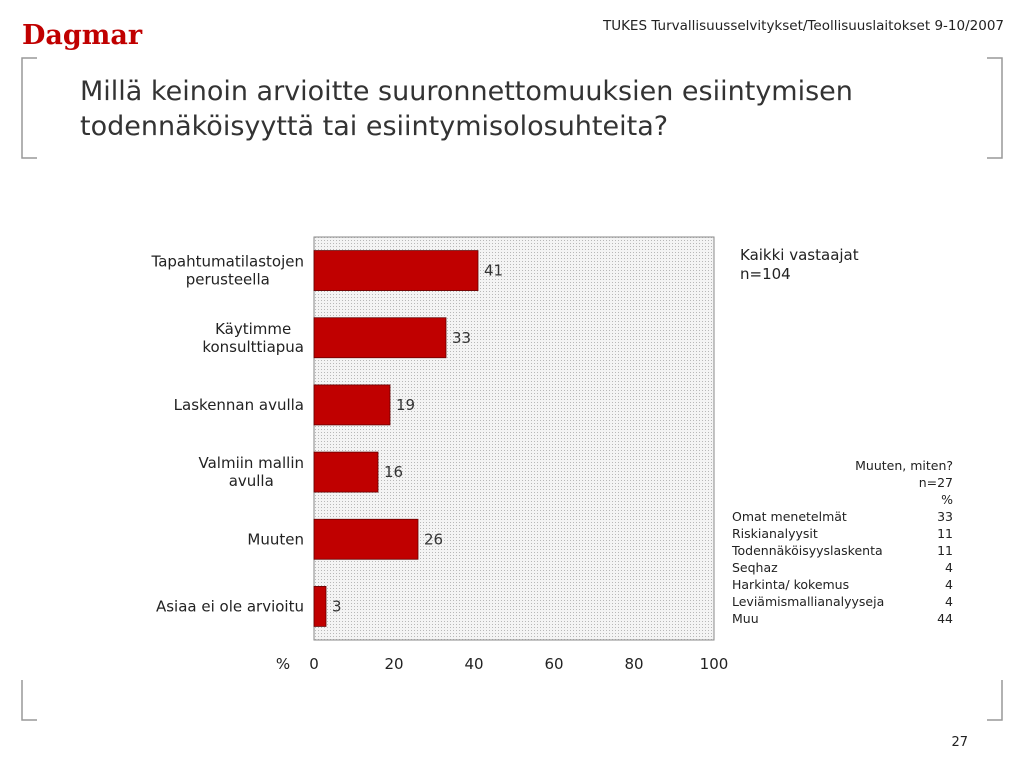 The width and height of the screenshot is (1024, 768). I want to click on y-tick-label: Laskennan avulla, so click(239, 405).